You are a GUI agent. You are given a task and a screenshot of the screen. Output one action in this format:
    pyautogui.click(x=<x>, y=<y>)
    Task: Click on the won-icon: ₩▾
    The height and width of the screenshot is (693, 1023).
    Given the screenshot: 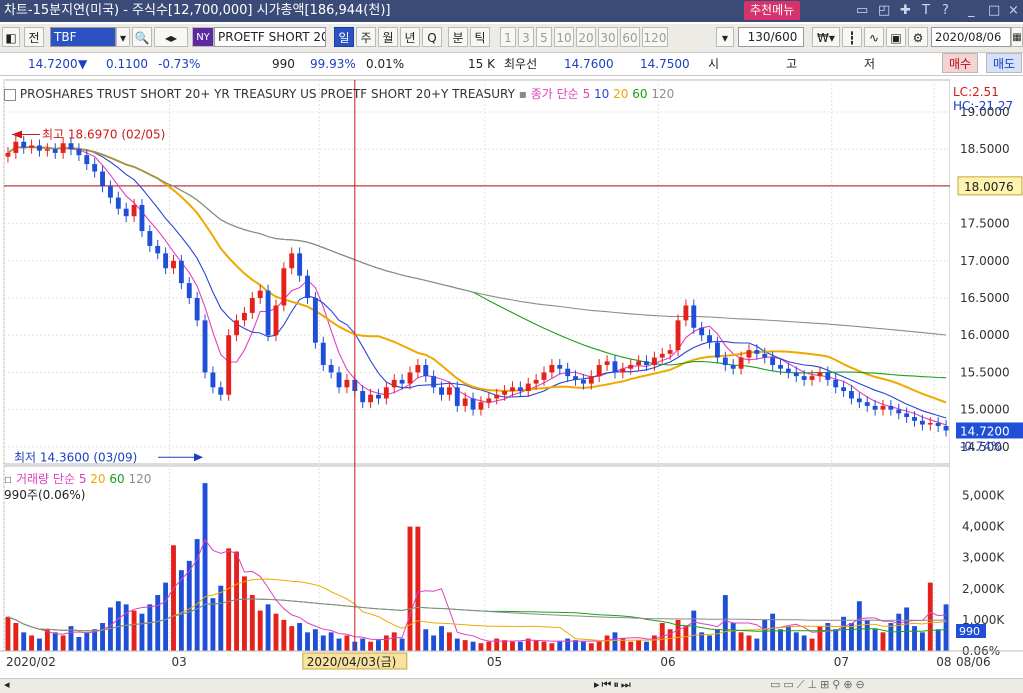 What is the action you would take?
    pyautogui.click(x=826, y=37)
    